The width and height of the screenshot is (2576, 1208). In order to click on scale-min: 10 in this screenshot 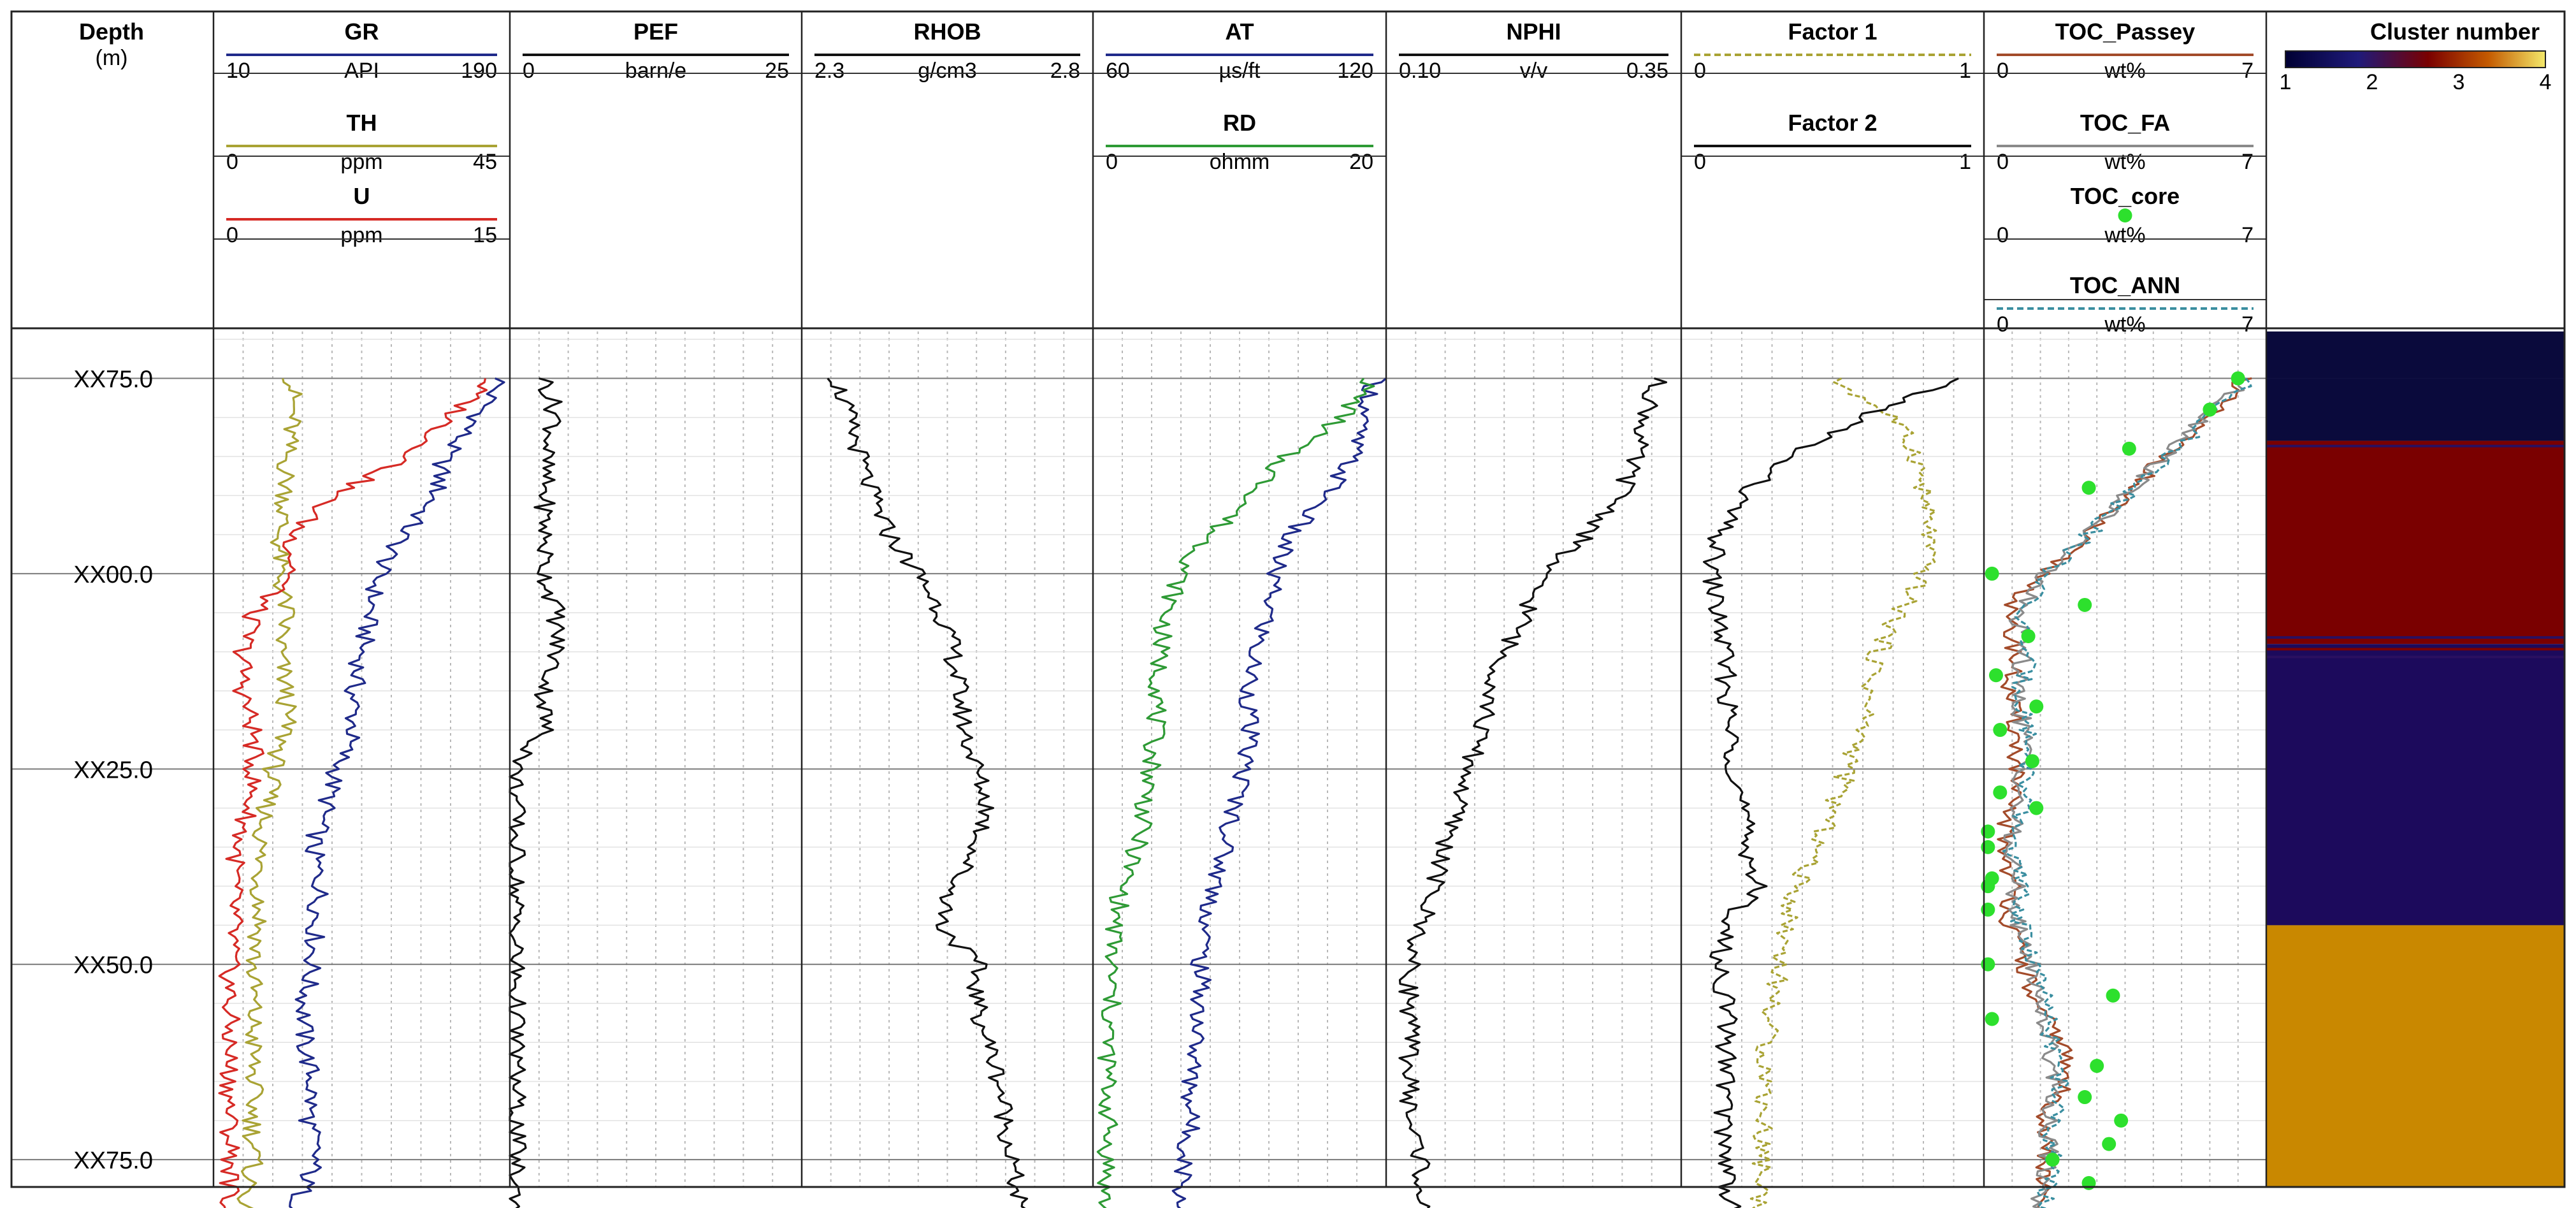, I will do `click(238, 71)`.